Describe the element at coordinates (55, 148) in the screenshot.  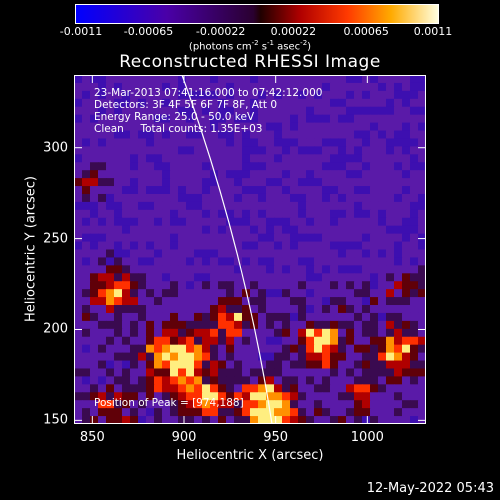
I see `y-tick-label: 300` at that location.